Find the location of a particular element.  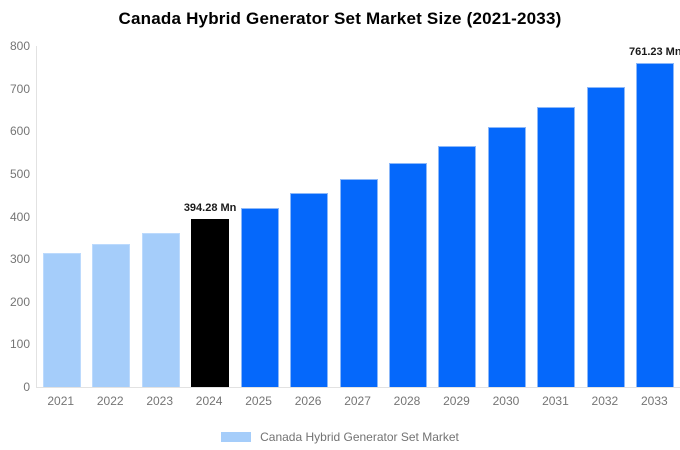

x-tick-label: 2030 is located at coordinates (506, 401).